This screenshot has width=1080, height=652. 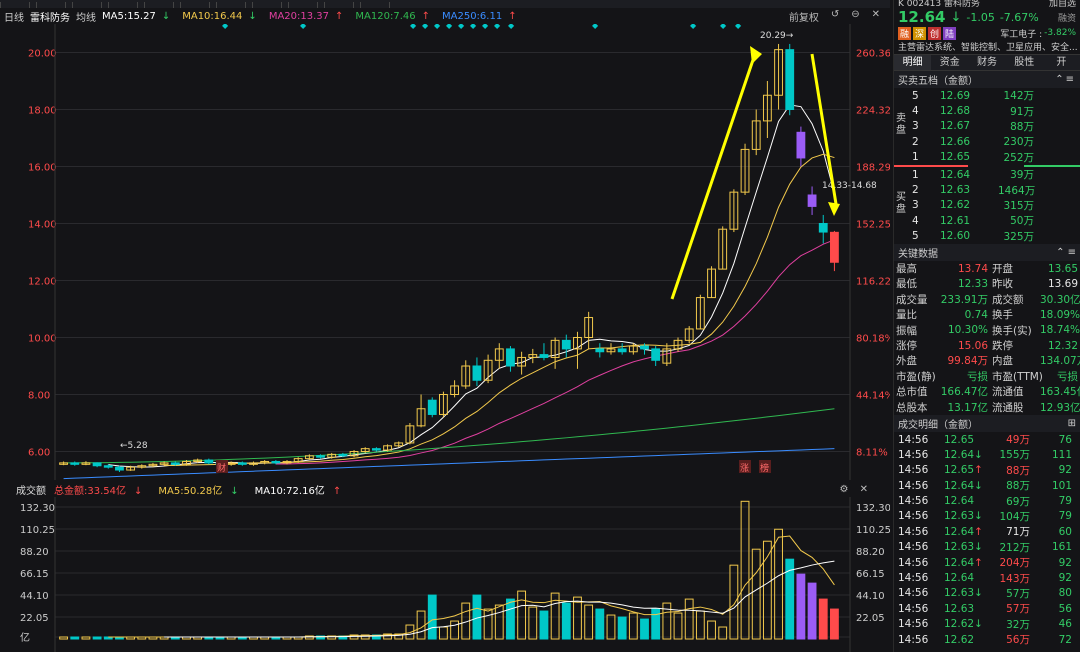 I want to click on period-tab-strip, so click(x=445, y=4).